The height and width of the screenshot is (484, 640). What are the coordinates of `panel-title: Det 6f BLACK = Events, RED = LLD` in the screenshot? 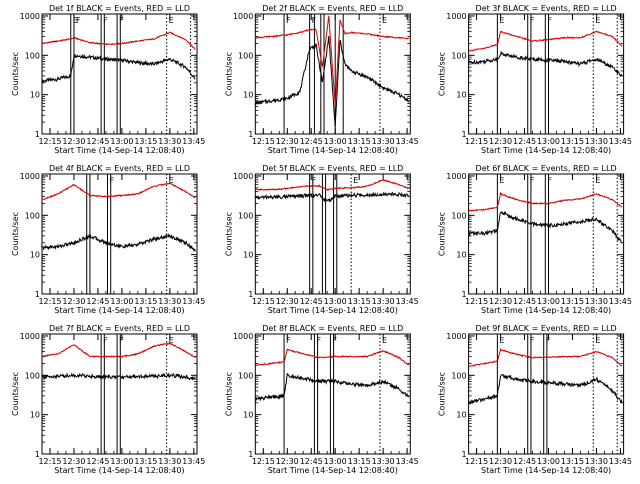 It's located at (546, 168).